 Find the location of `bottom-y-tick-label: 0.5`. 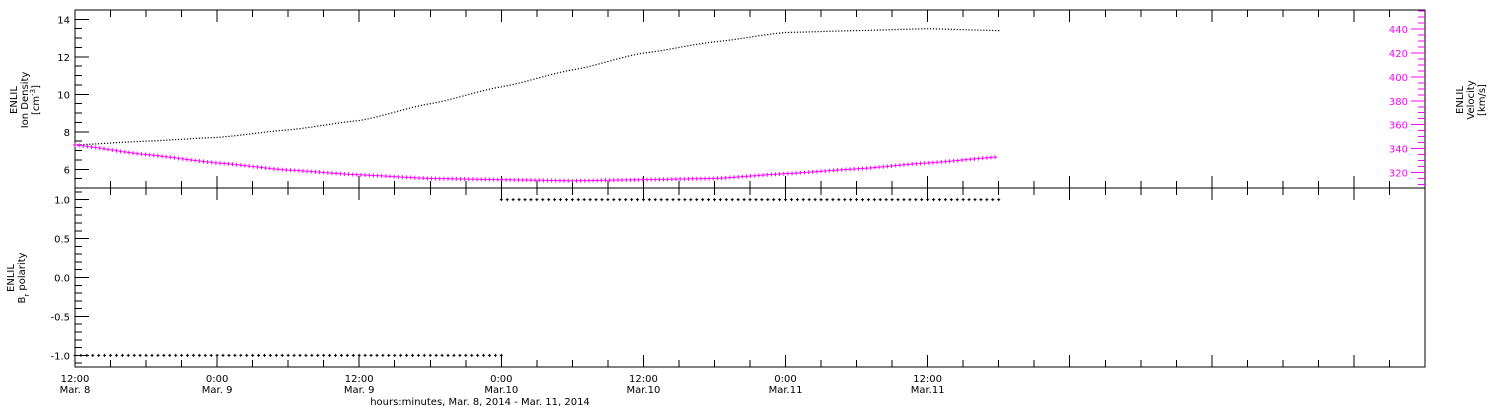

bottom-y-tick-label: 0.5 is located at coordinates (62, 240).